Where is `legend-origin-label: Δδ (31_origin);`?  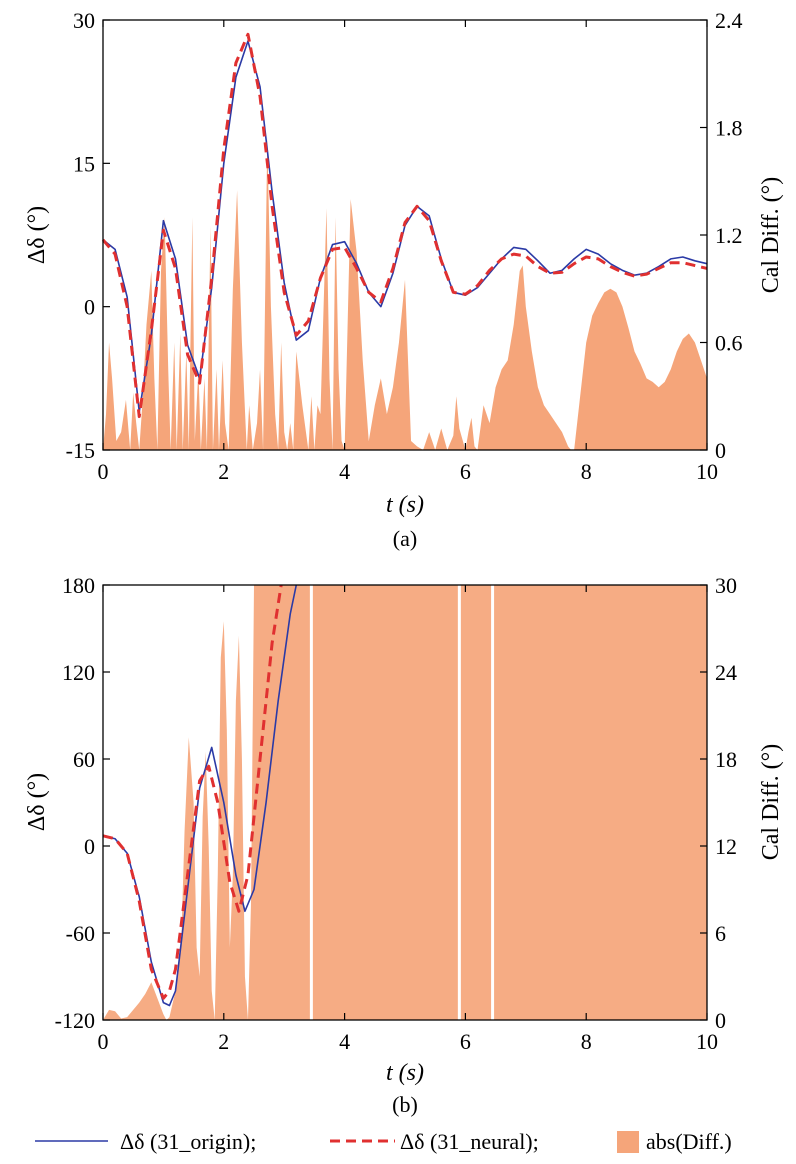
legend-origin-label: Δδ (31_origin); is located at coordinates (188, 1141).